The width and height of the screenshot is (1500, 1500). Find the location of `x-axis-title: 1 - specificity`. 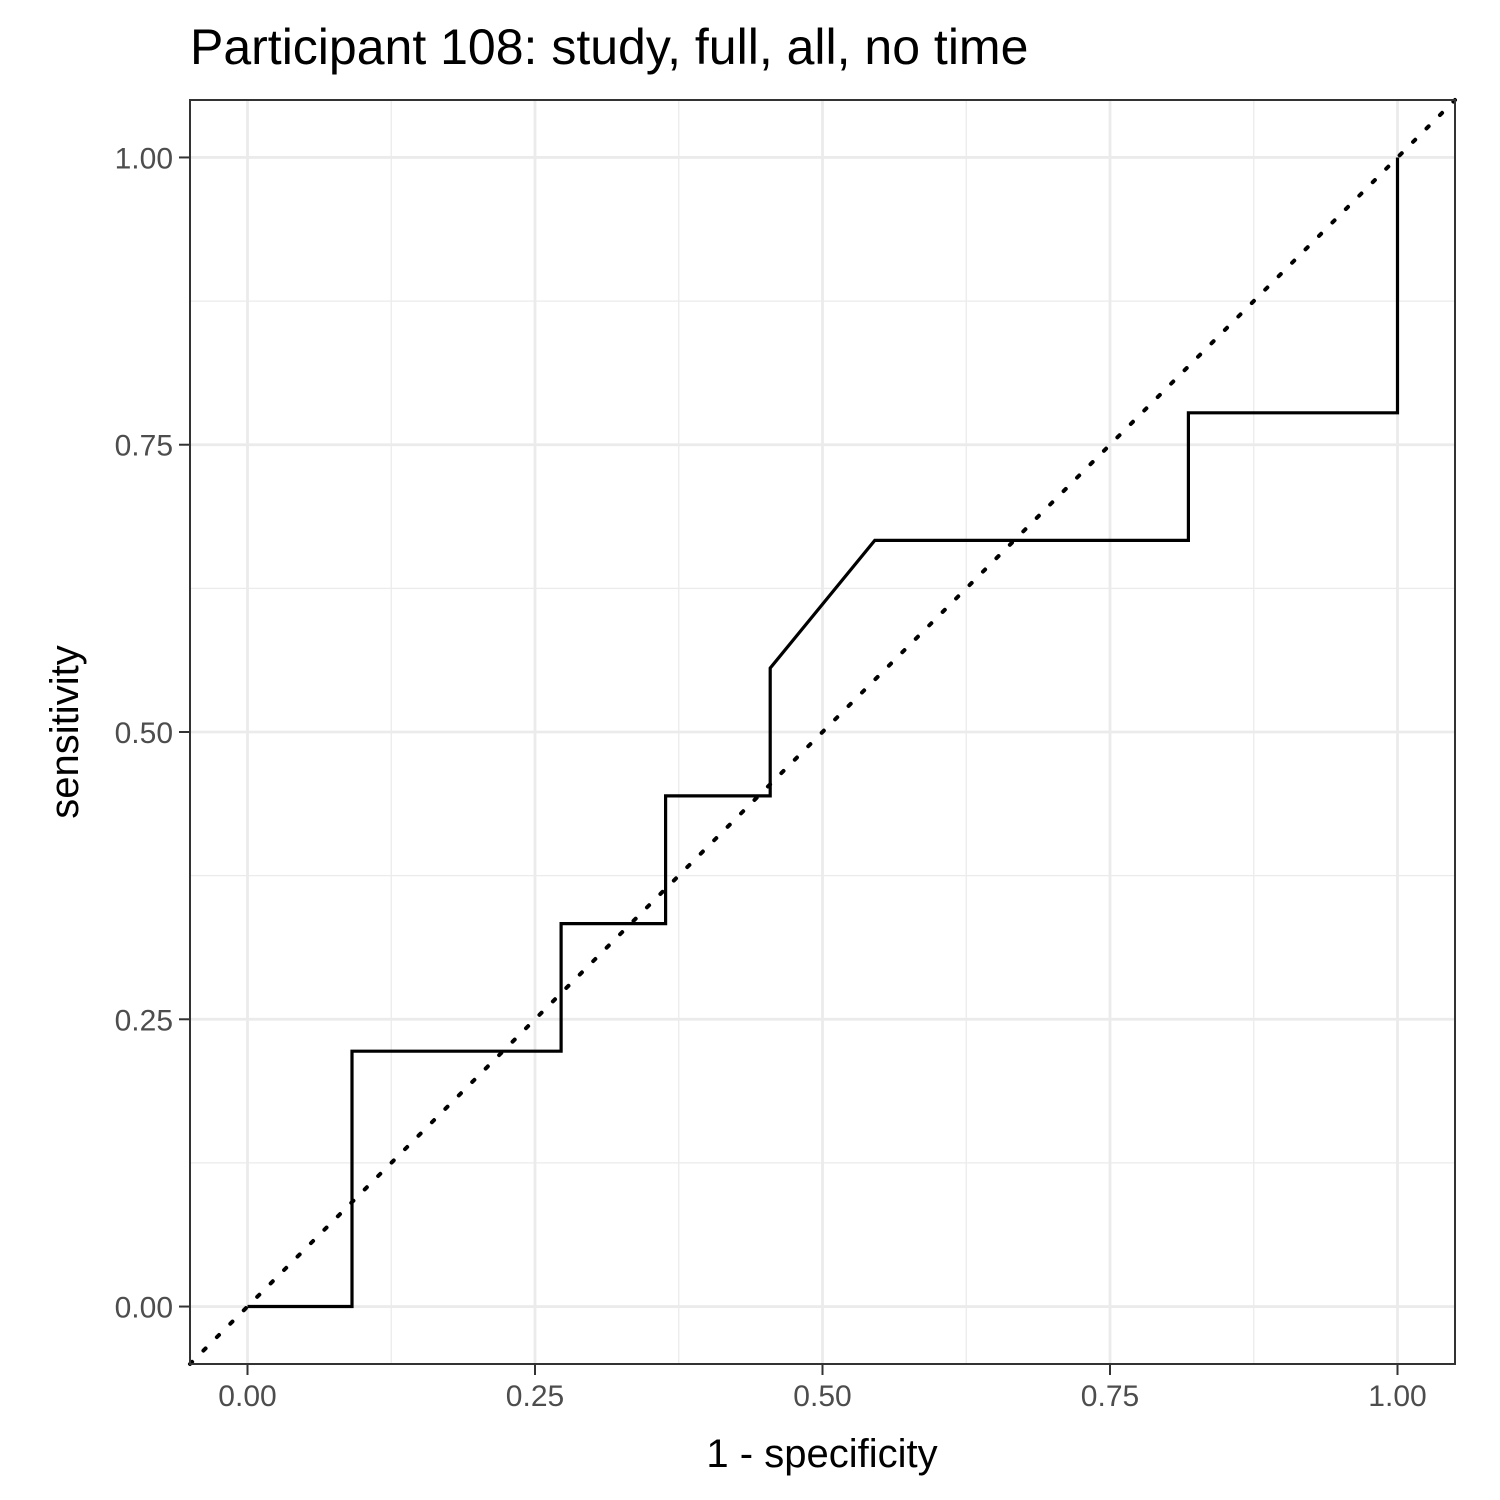

x-axis-title: 1 - specificity is located at coordinates (821, 1454).